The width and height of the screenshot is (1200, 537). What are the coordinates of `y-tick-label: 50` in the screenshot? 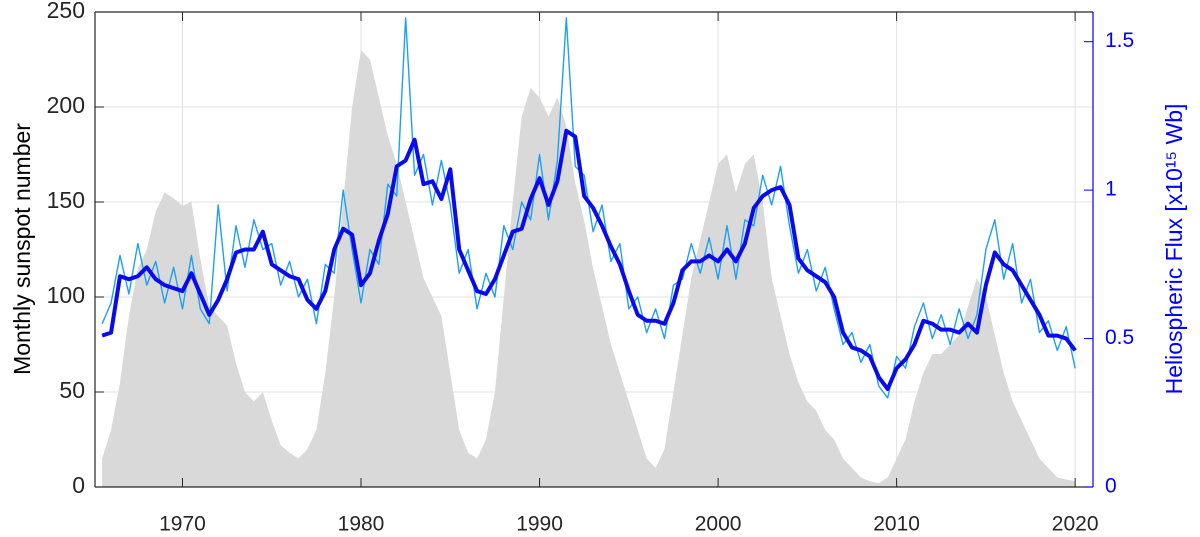 It's located at (72, 390).